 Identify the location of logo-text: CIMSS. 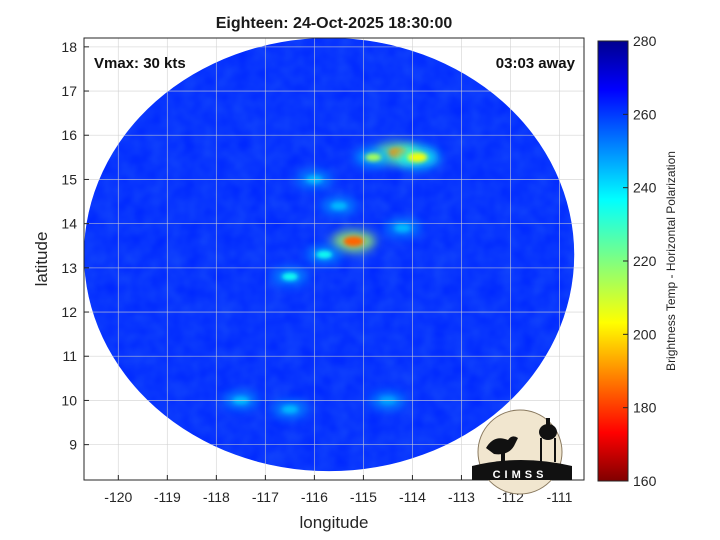
(520, 475).